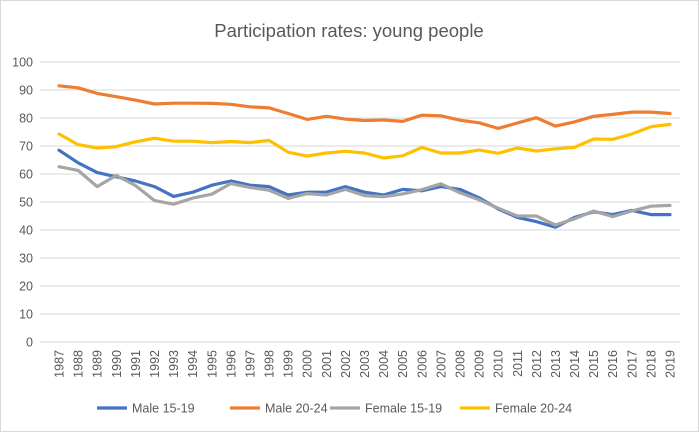 The height and width of the screenshot is (432, 699). I want to click on x-tick-label: 2011, so click(518, 363).